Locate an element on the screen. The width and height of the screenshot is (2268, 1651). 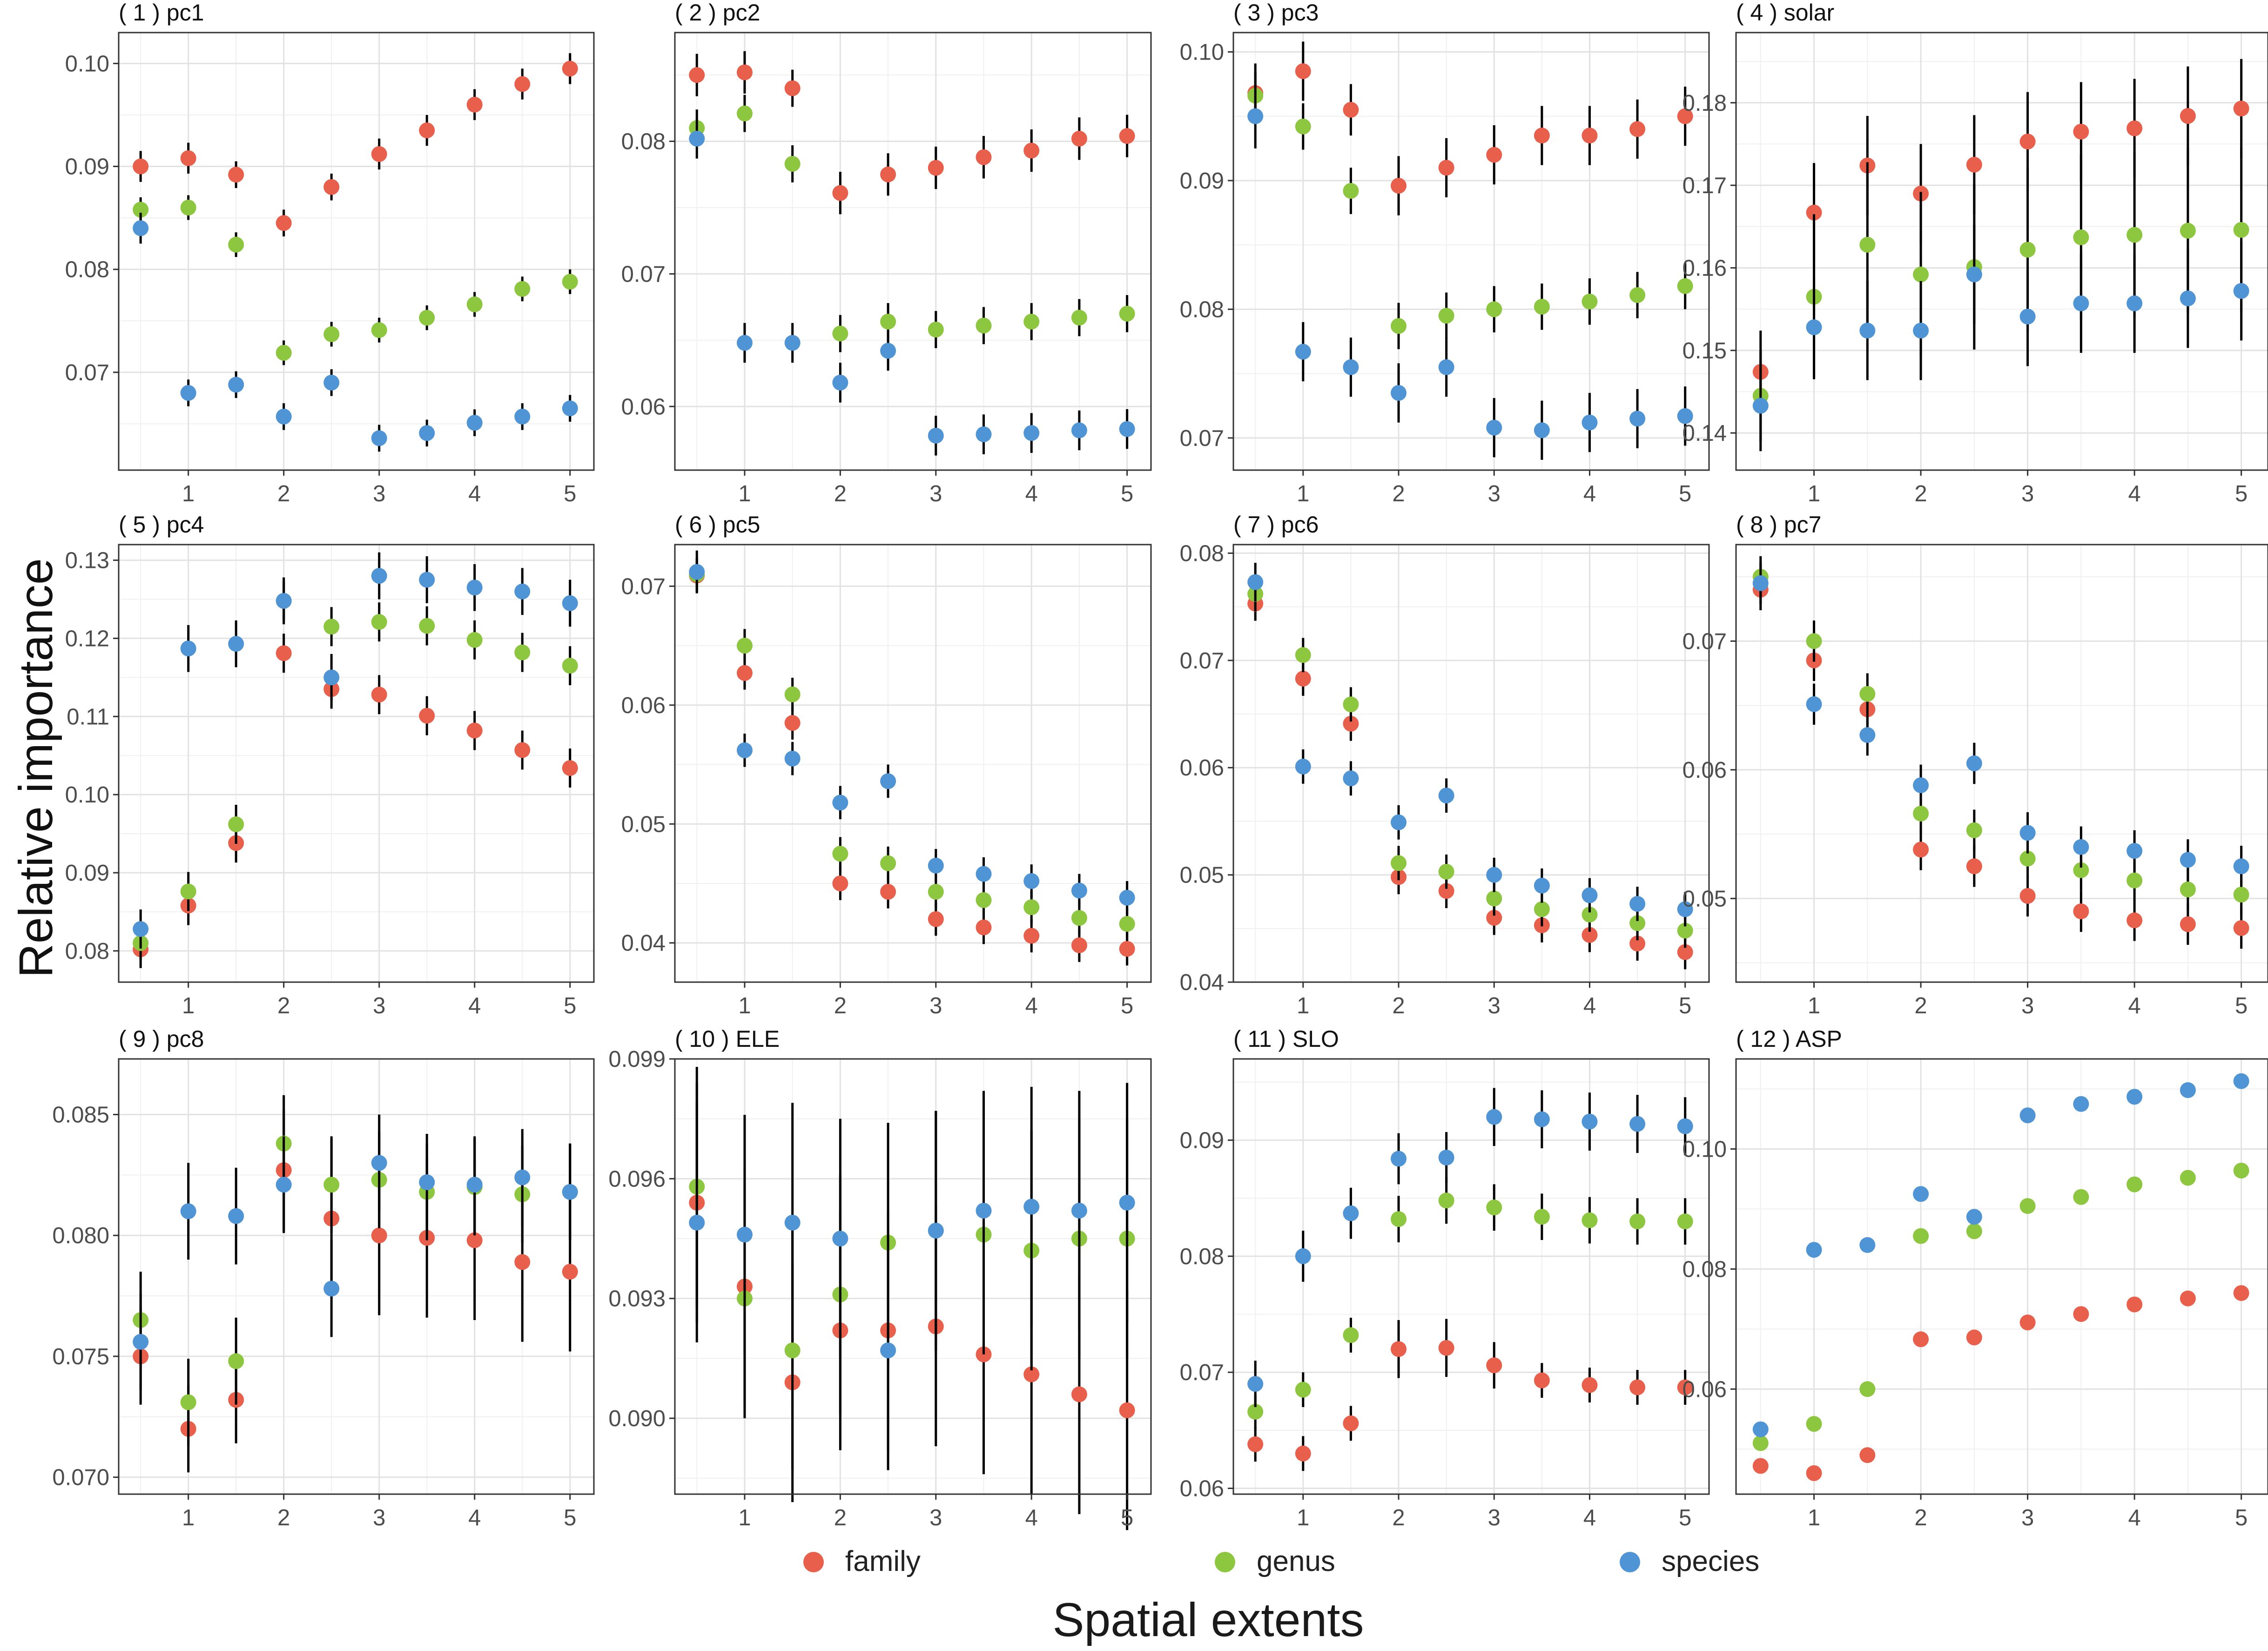
y-tick-label: 0.10 is located at coordinates (87, 63).